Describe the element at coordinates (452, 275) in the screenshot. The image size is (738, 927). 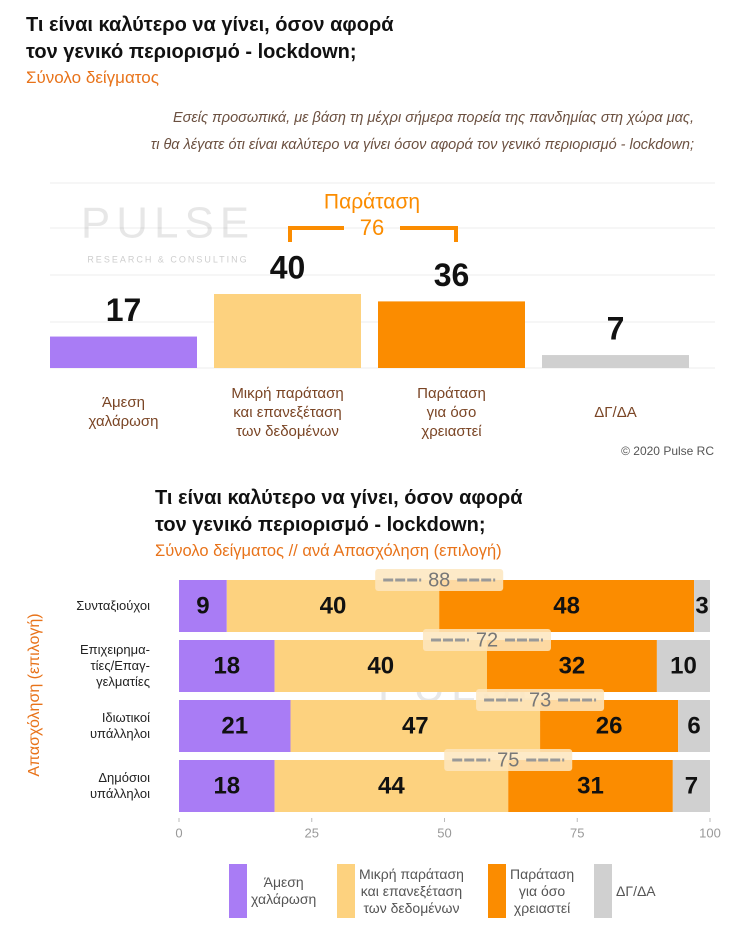
I see `value-label: 36` at that location.